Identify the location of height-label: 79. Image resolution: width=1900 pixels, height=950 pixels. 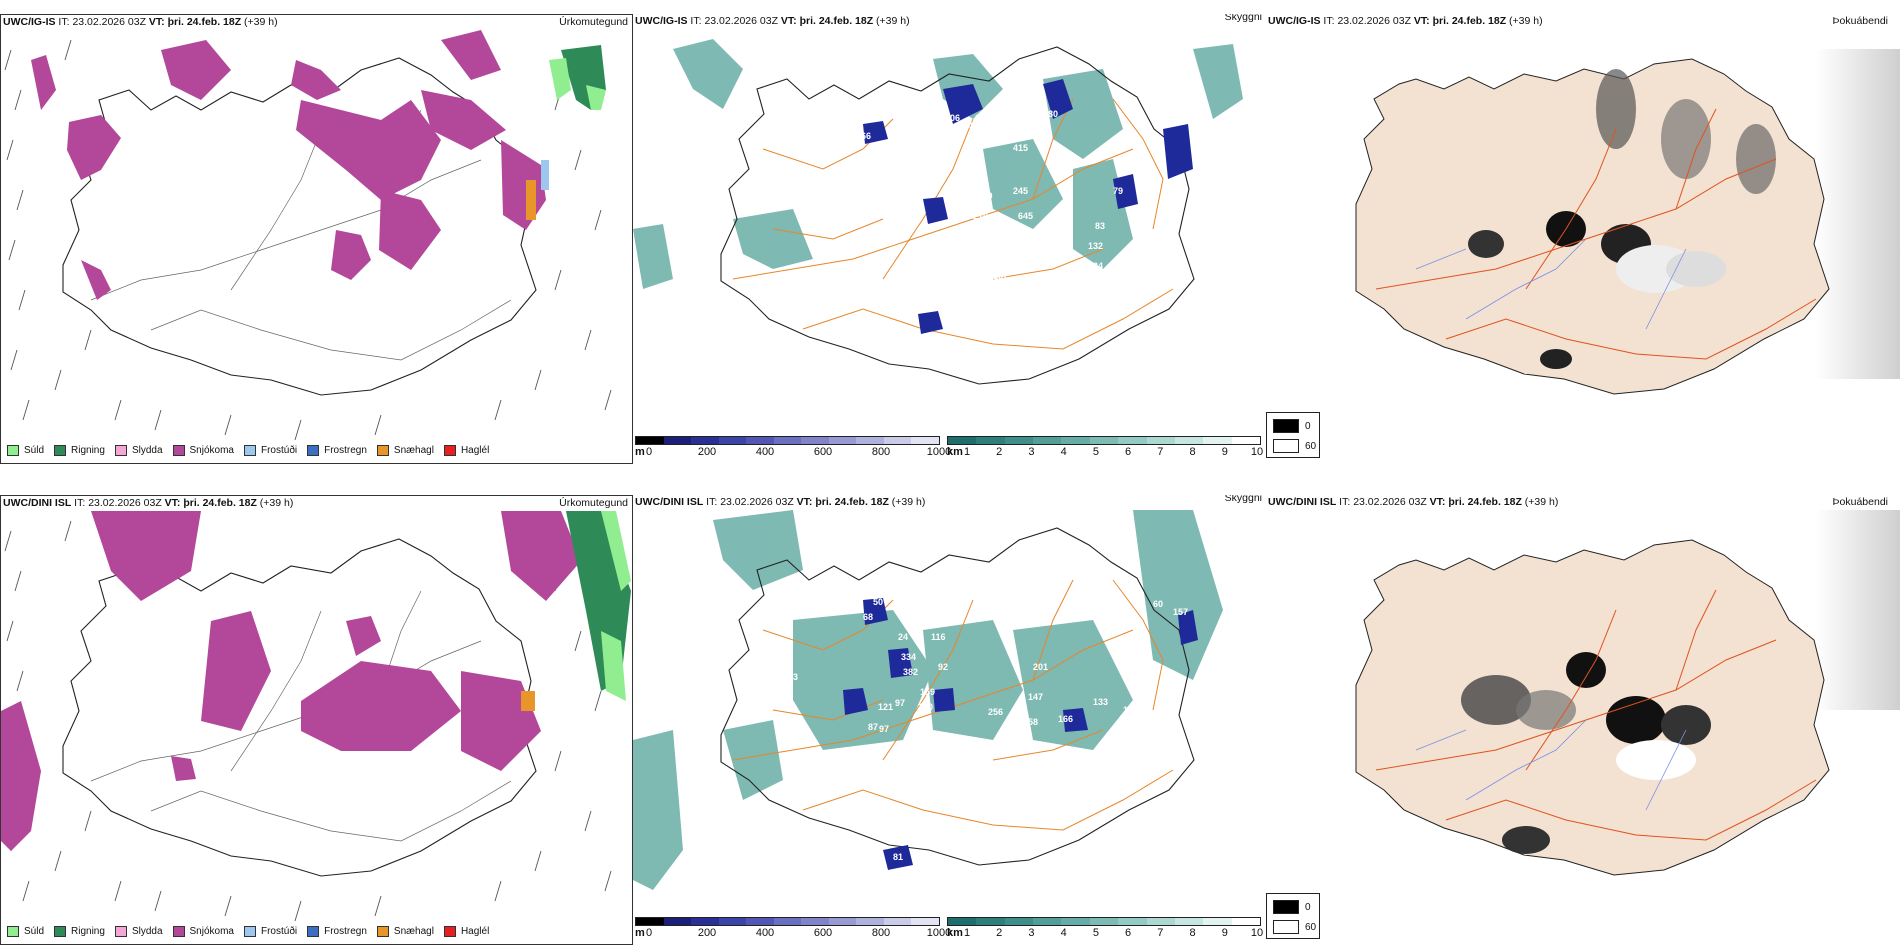
(816, 767).